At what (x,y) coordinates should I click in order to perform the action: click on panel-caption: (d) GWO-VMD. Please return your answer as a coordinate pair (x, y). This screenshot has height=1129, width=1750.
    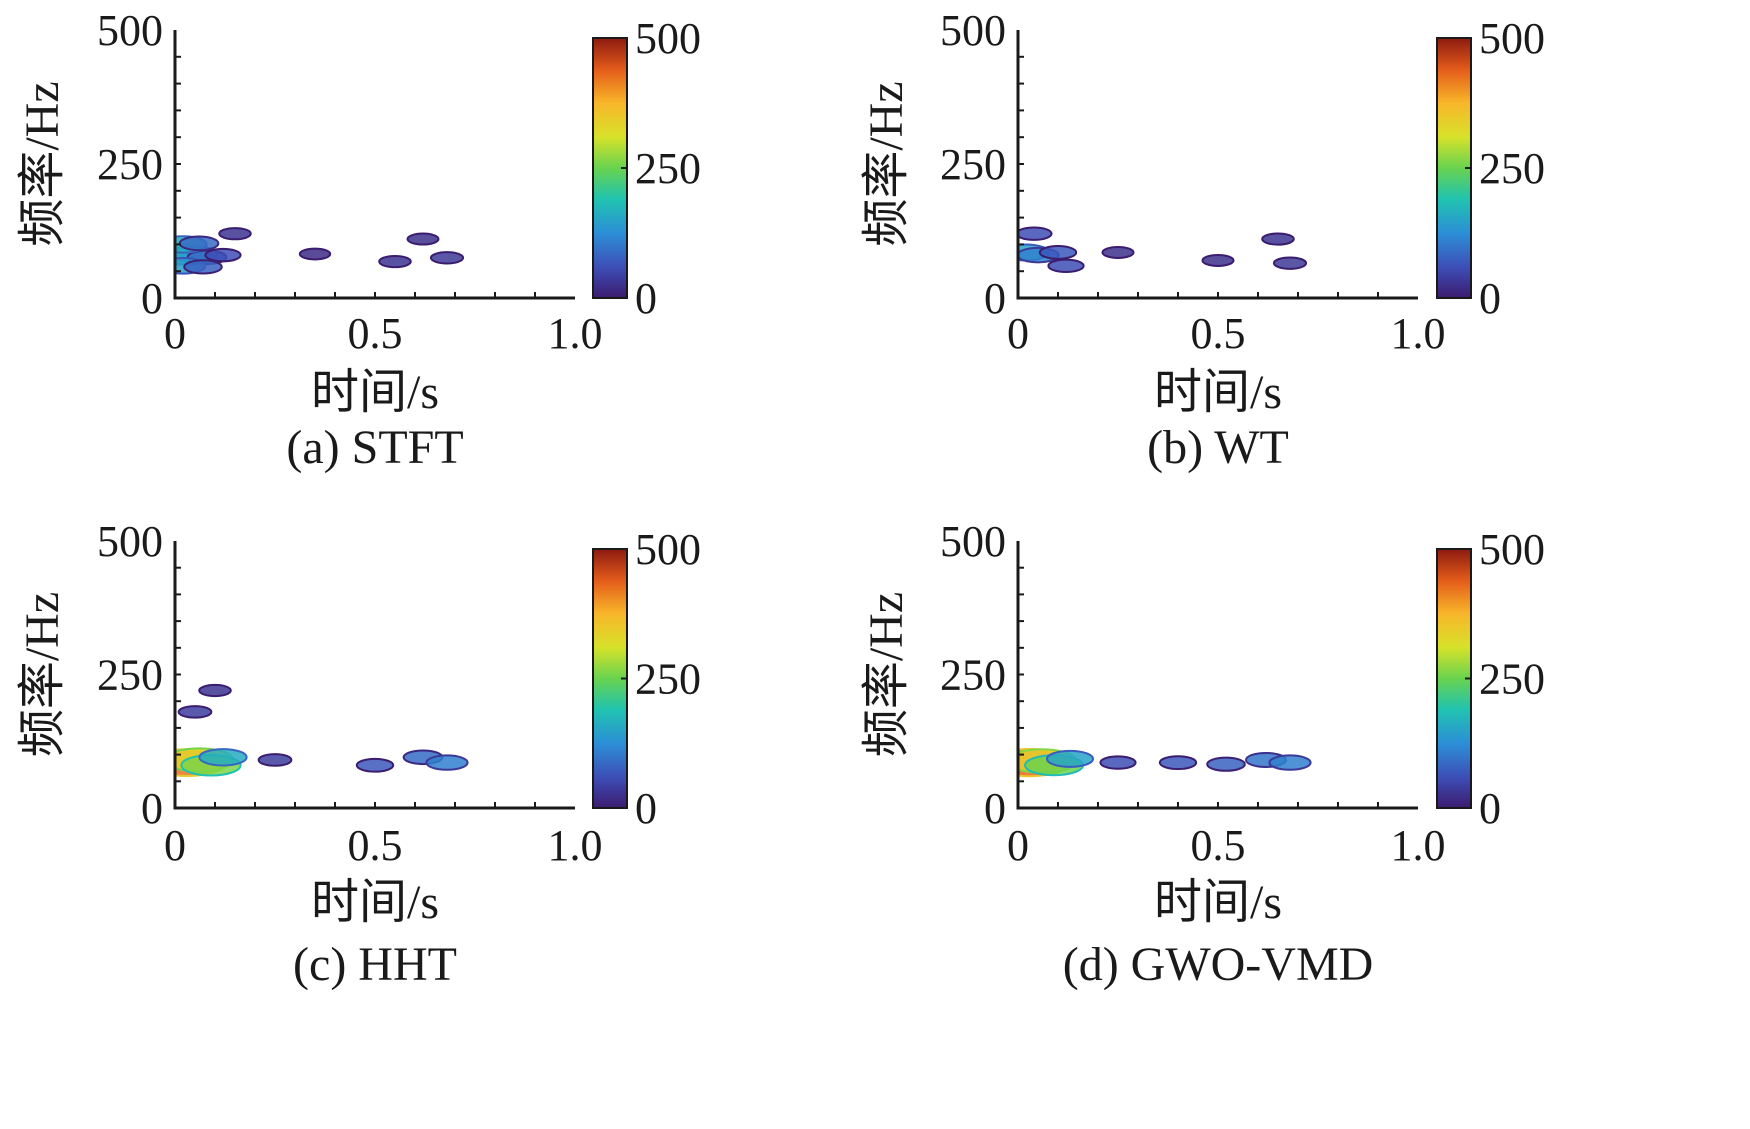
    Looking at the image, I should click on (1218, 964).